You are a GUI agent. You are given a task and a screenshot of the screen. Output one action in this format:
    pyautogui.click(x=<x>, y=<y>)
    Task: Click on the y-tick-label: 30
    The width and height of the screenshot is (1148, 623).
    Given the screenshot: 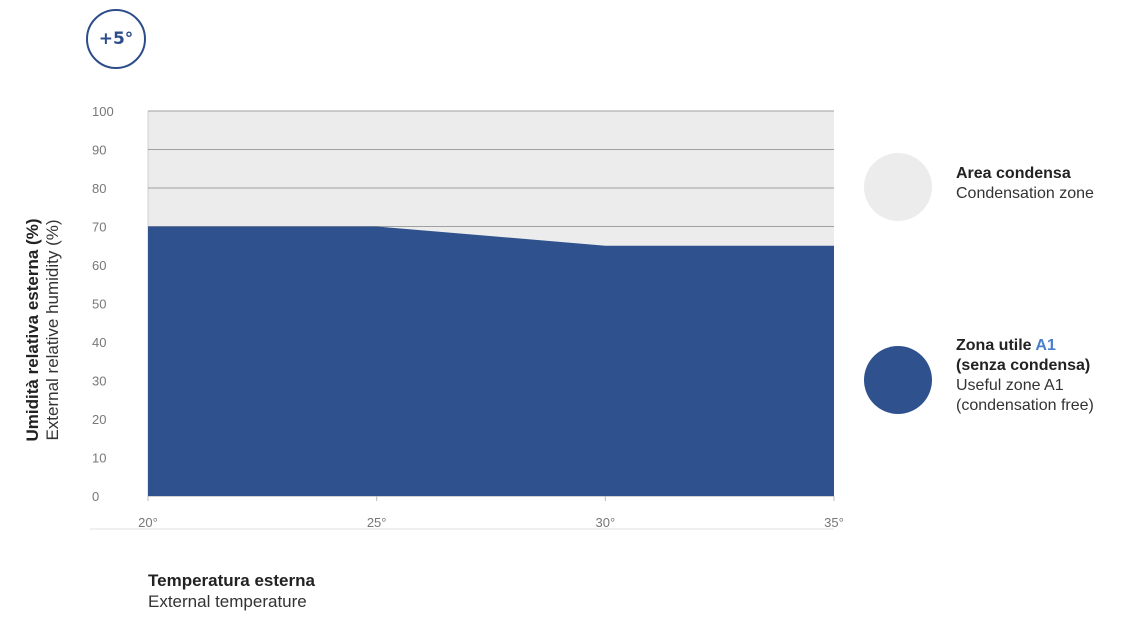 What is the action you would take?
    pyautogui.click(x=99, y=381)
    